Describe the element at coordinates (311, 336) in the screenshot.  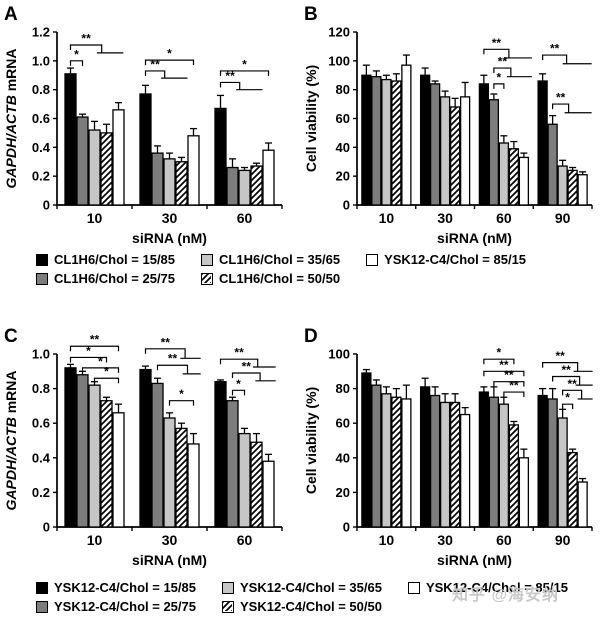
I see `panel-letter: D` at that location.